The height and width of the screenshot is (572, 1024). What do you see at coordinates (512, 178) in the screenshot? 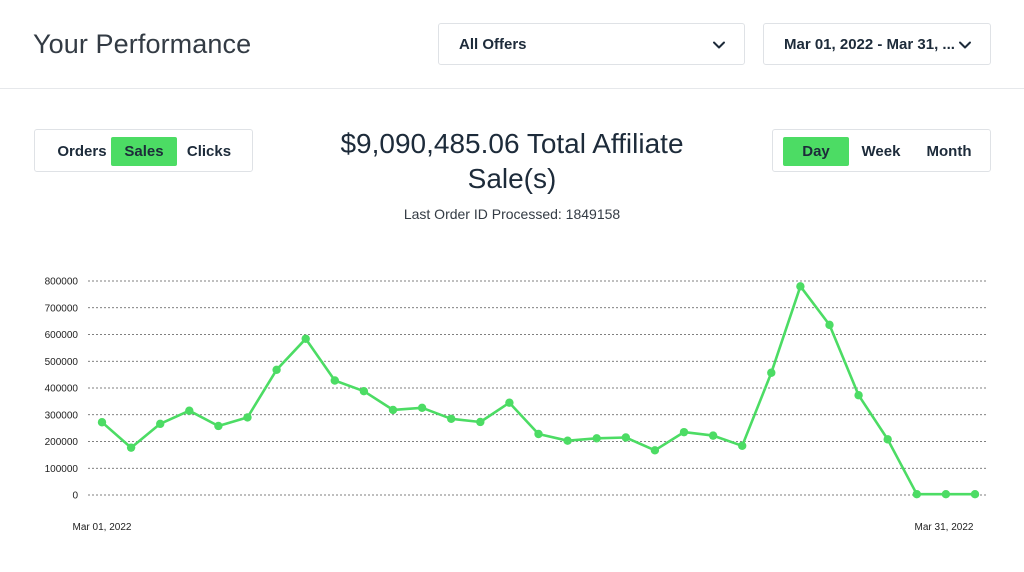
I see `total-sales-line-2: Sale(s)` at bounding box center [512, 178].